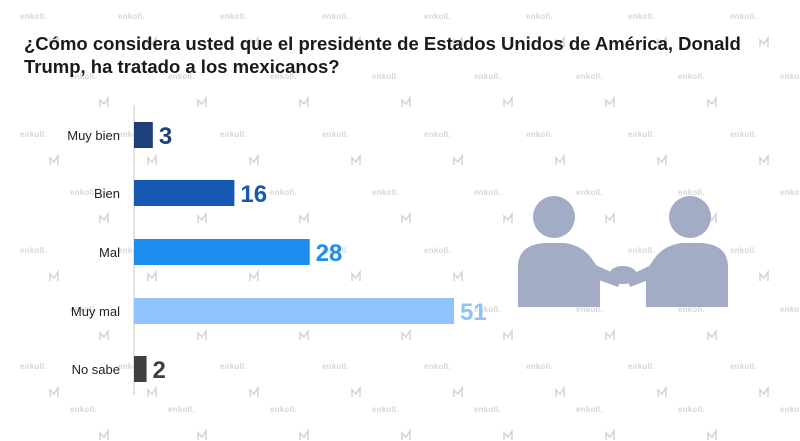  I want to click on data-label: 16, so click(253, 194).